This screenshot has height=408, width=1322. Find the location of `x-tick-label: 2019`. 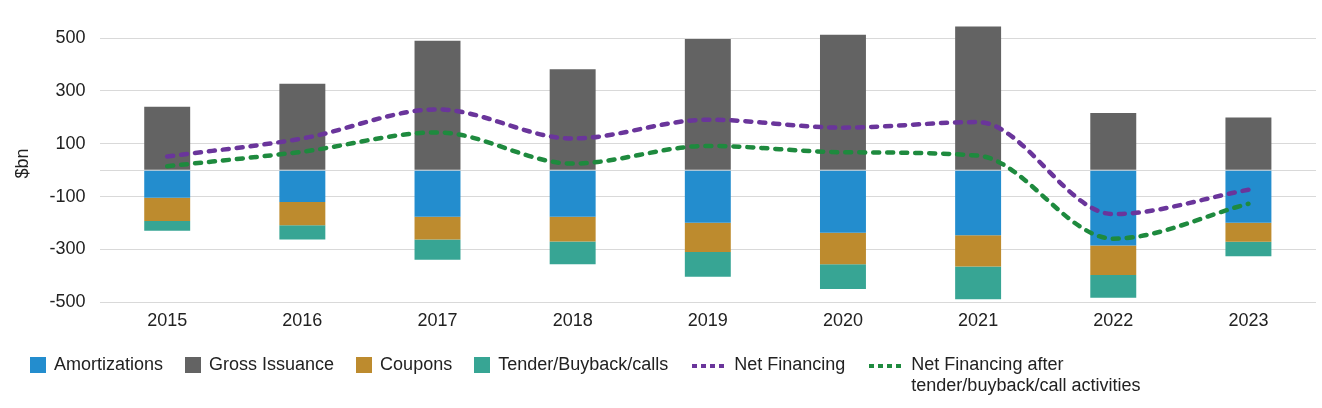

x-tick-label: 2019 is located at coordinates (707, 320).